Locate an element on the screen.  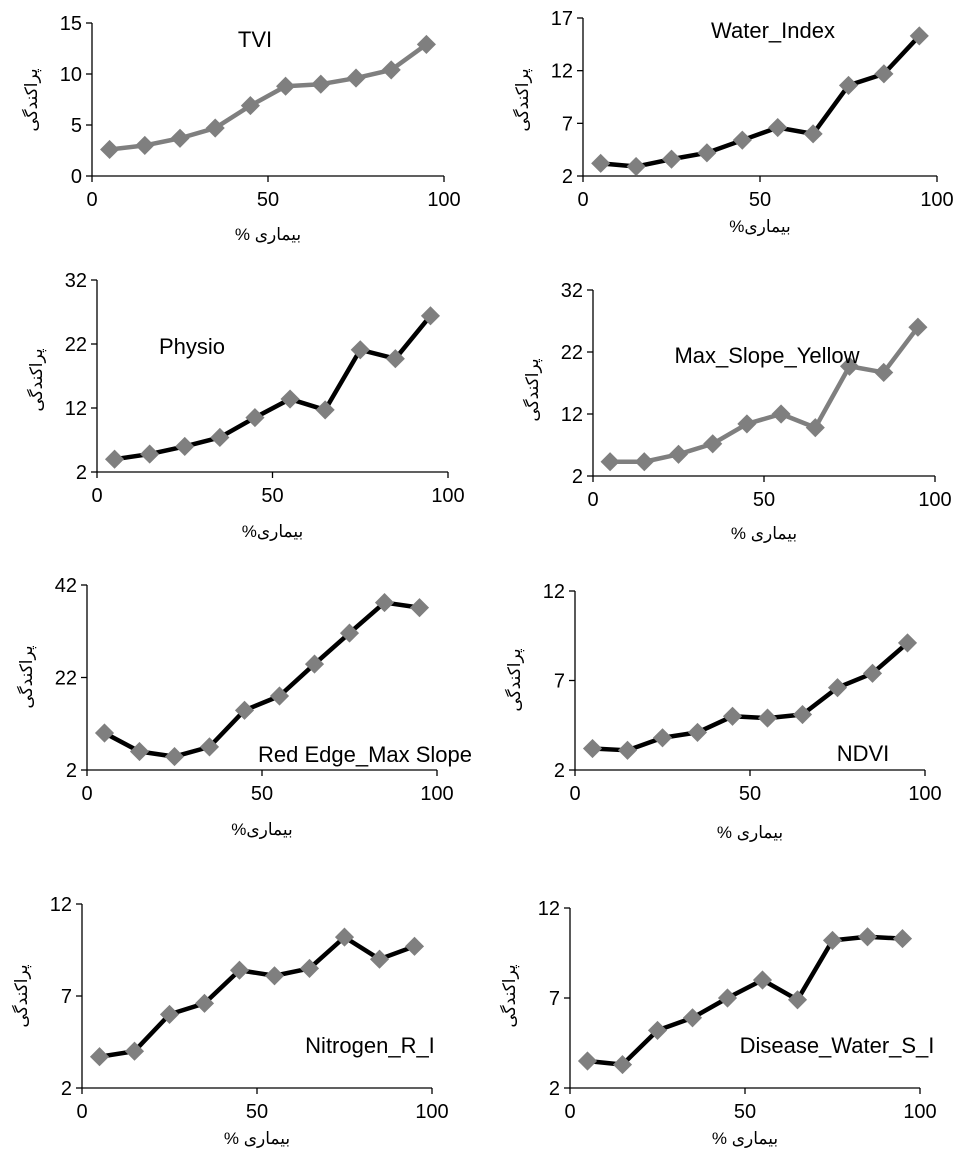
y-tick-label: 5 is located at coordinates (76, 126).